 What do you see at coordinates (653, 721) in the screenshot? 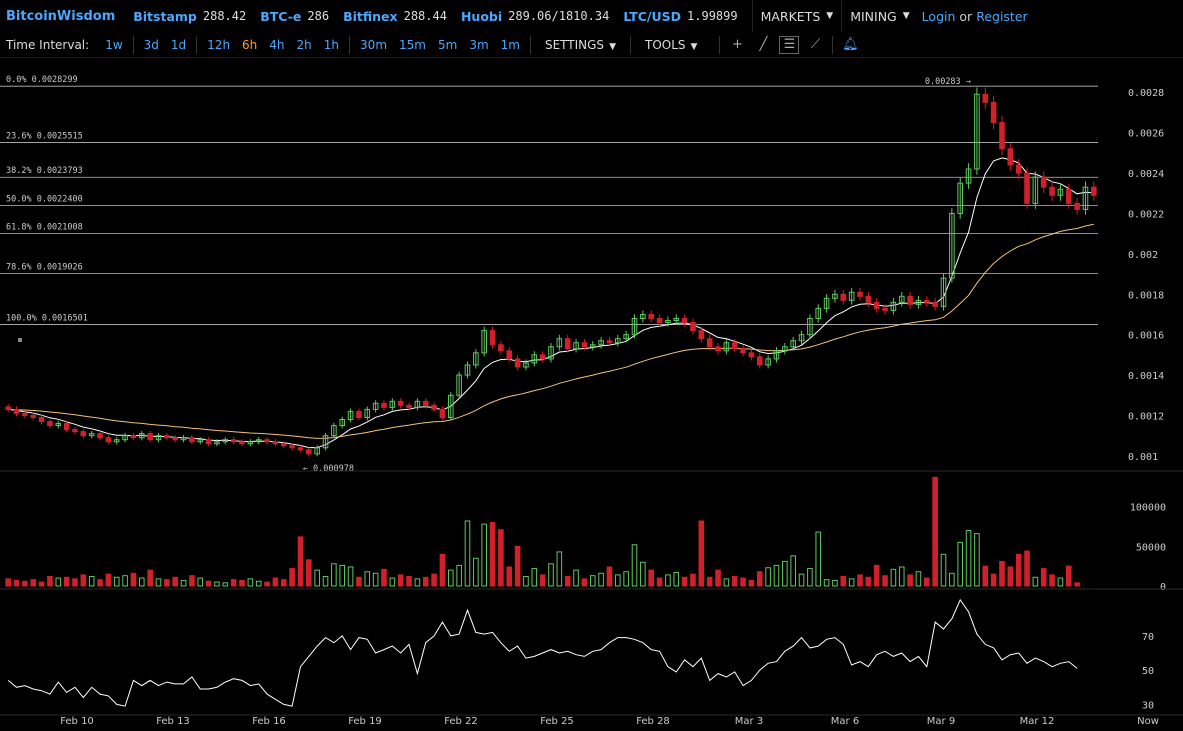
I see `date-tick-label: Feb 28` at bounding box center [653, 721].